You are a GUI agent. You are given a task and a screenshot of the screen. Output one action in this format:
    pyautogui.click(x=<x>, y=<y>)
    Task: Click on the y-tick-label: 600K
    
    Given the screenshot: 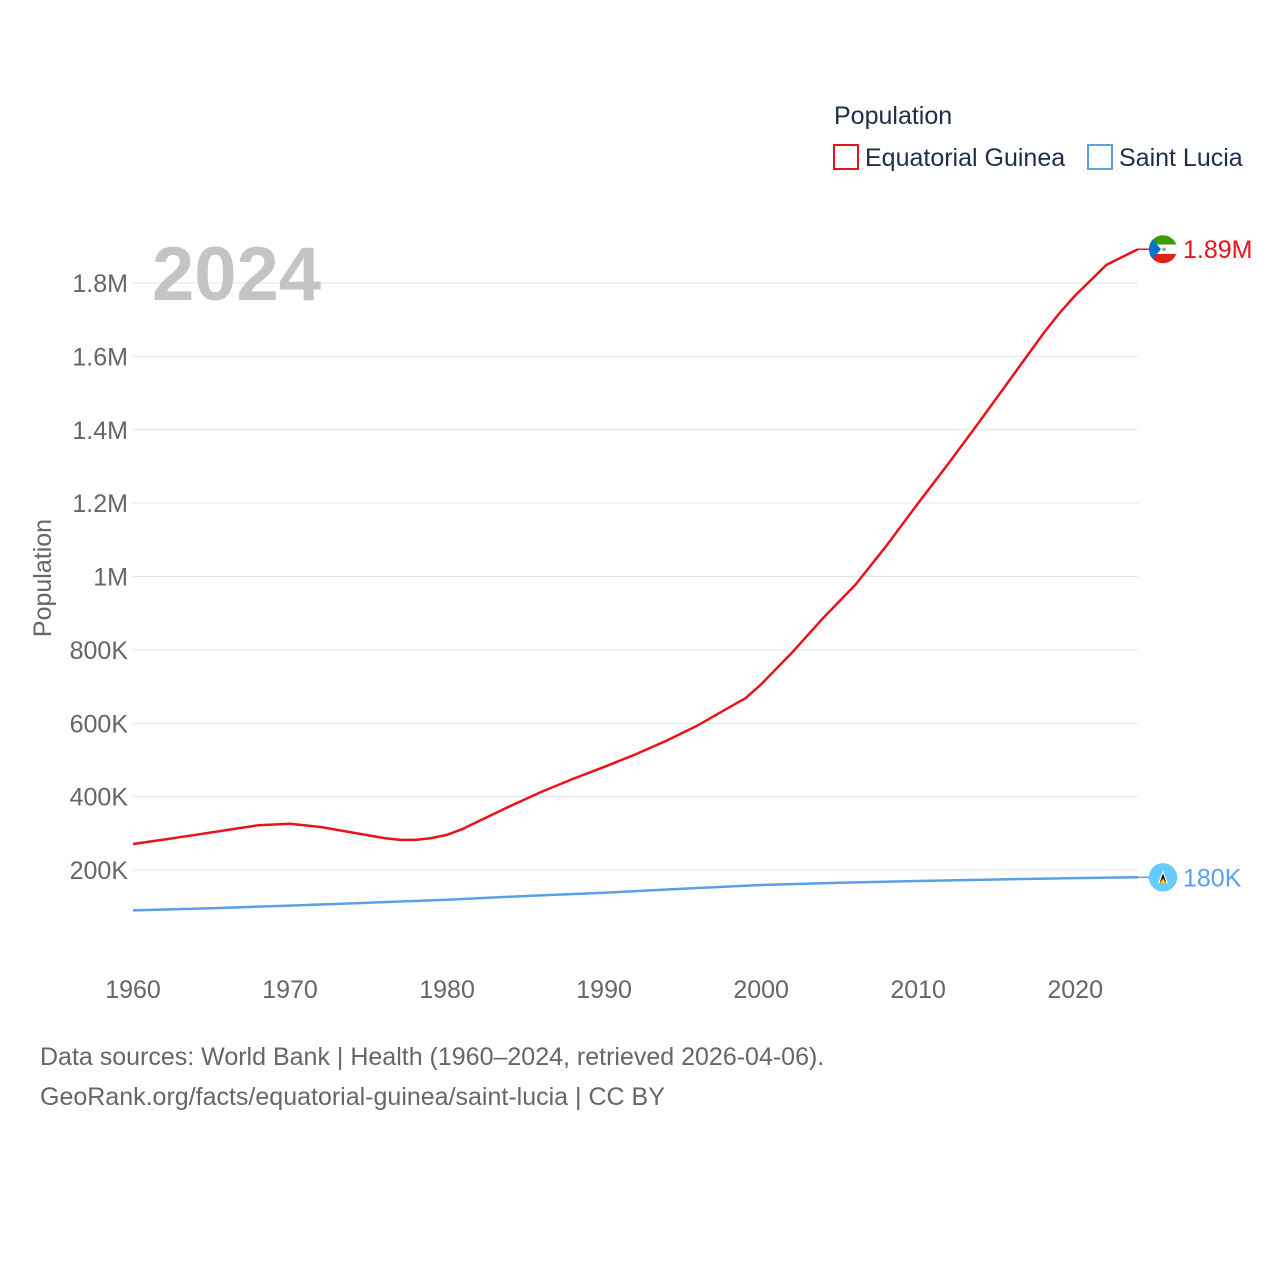 What is the action you would take?
    pyautogui.click(x=99, y=724)
    